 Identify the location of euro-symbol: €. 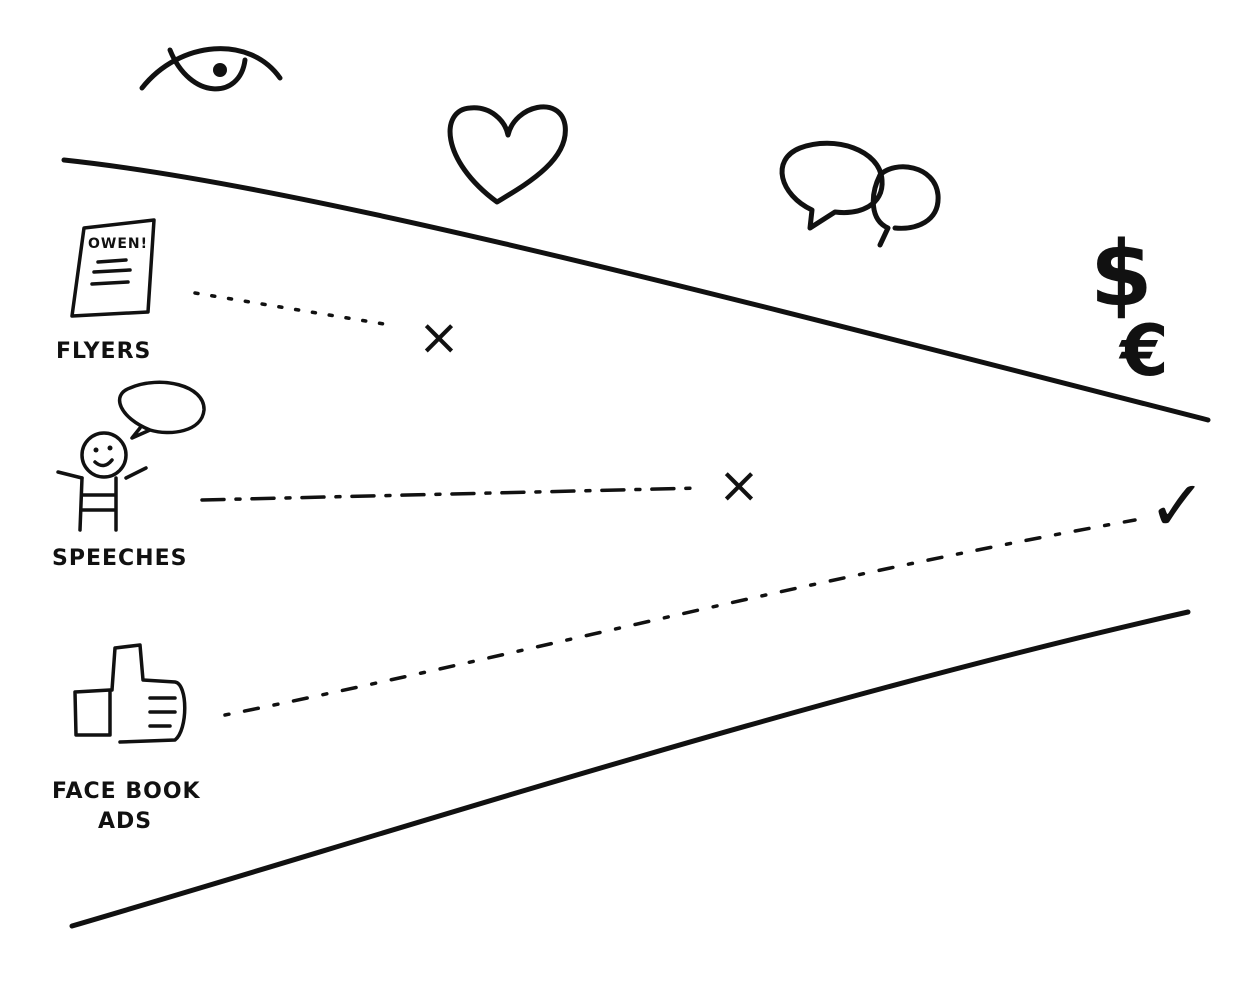
(1143, 351).